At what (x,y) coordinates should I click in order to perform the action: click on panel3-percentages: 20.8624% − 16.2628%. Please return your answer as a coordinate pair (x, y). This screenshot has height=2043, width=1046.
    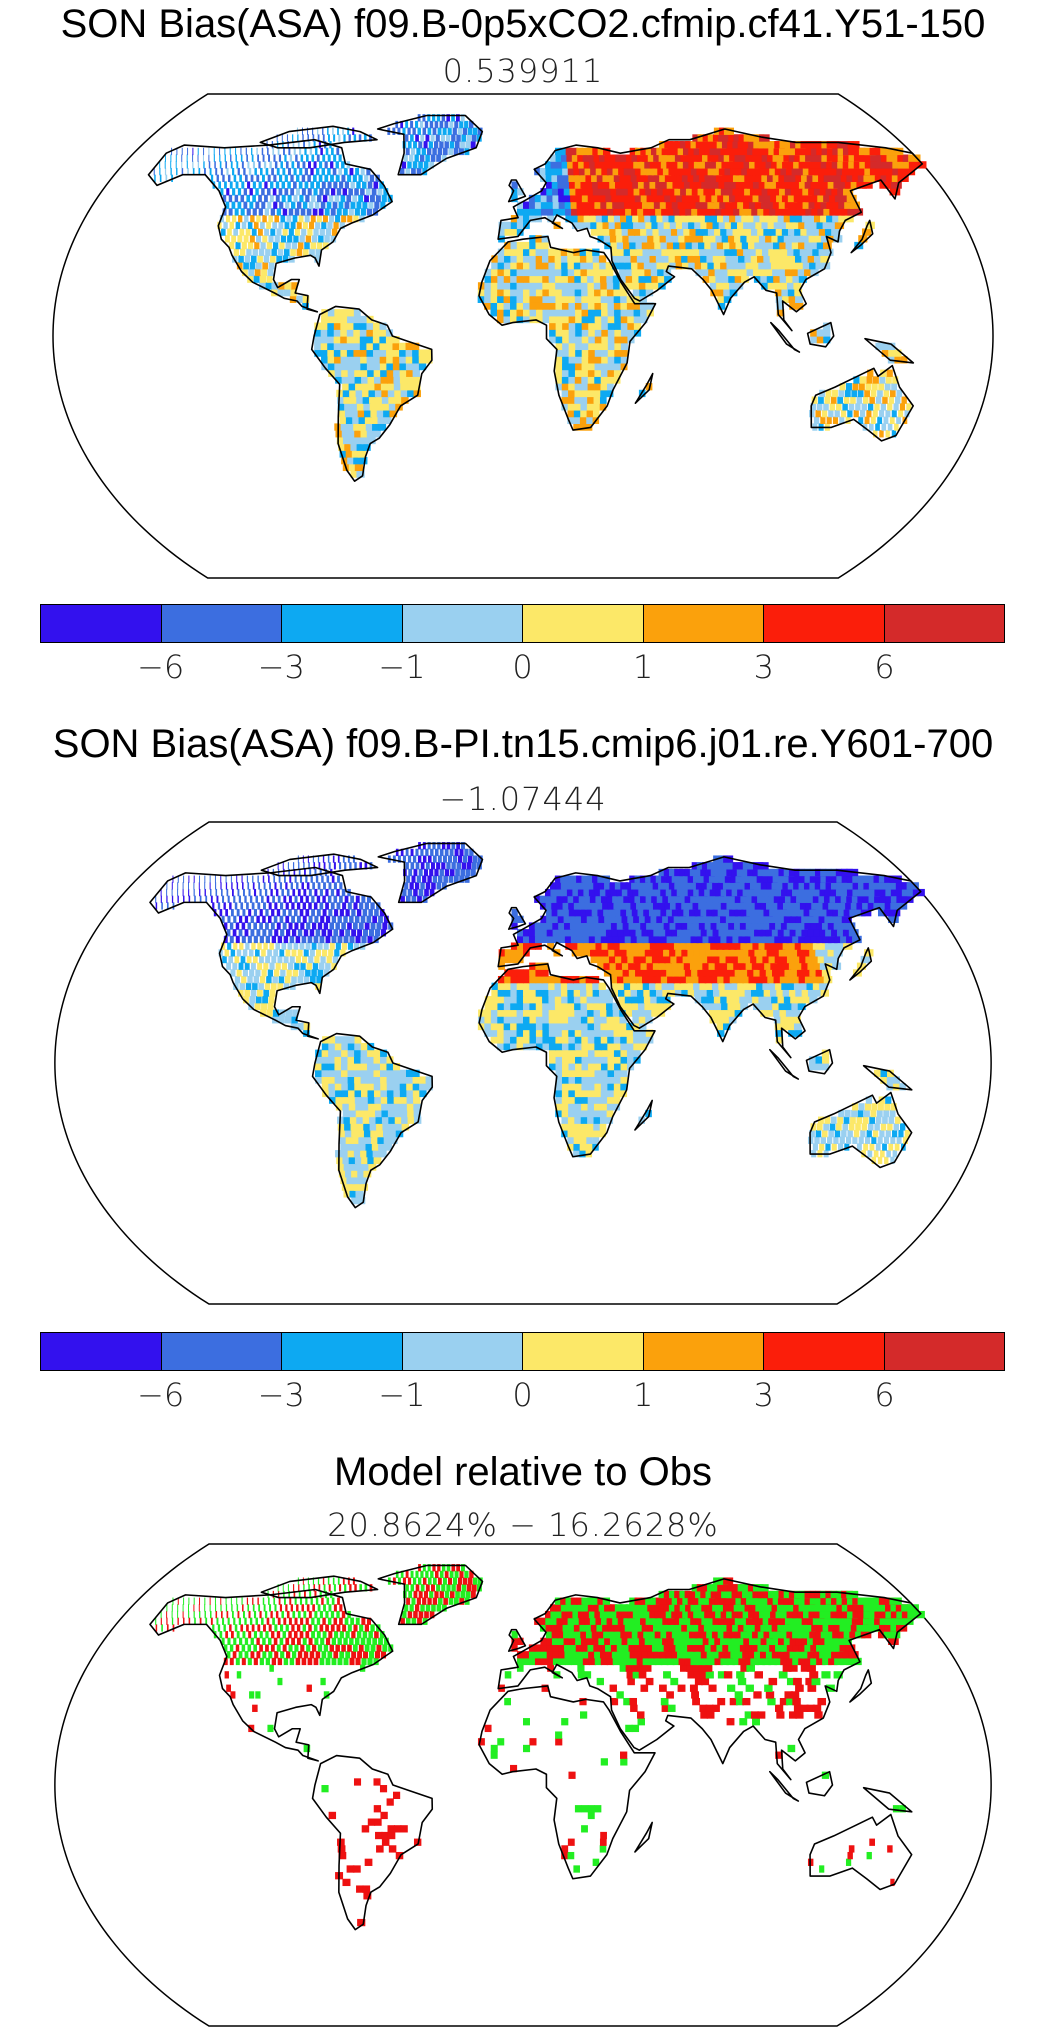
    Looking at the image, I should click on (523, 1525).